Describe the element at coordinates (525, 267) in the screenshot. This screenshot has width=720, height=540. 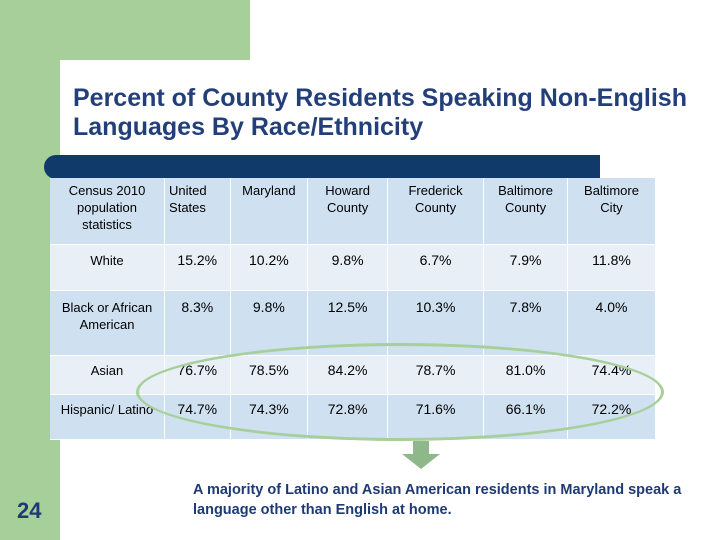
I see `table-cell: 7.9%` at that location.